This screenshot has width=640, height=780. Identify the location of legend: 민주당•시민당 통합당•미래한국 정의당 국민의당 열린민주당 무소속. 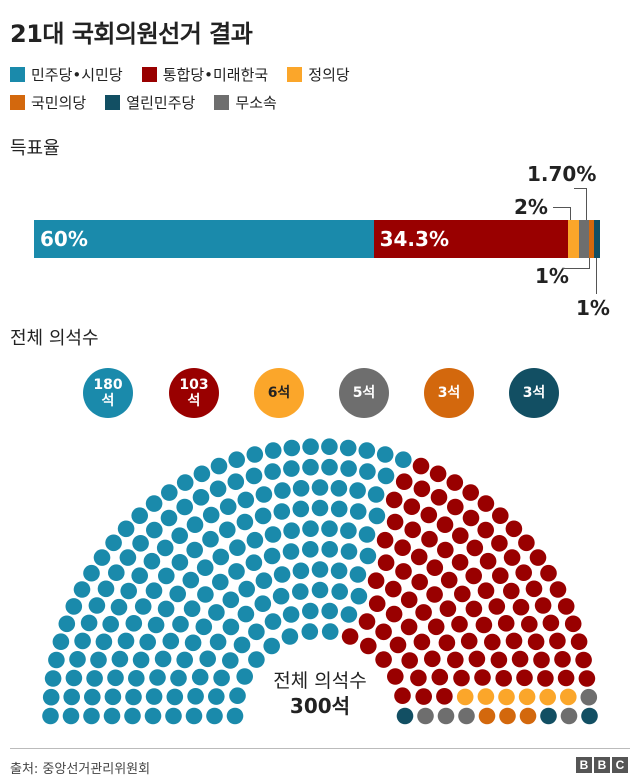
(220, 88).